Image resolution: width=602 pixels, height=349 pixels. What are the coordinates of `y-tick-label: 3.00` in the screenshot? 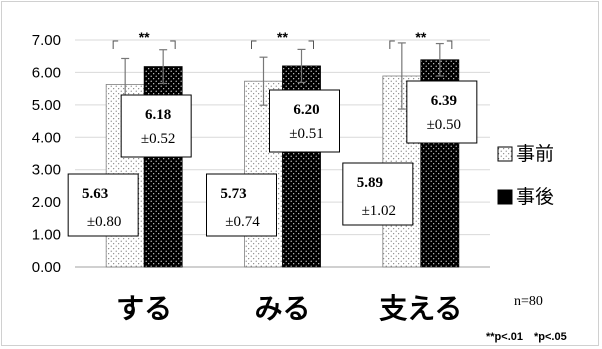 It's located at (46, 170).